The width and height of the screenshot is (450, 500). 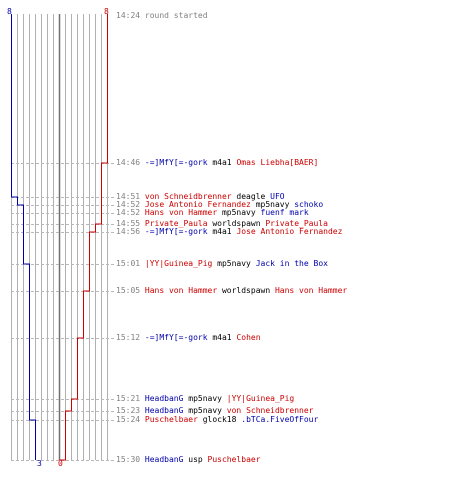 I want to click on log-player: UFO, so click(x=277, y=196).